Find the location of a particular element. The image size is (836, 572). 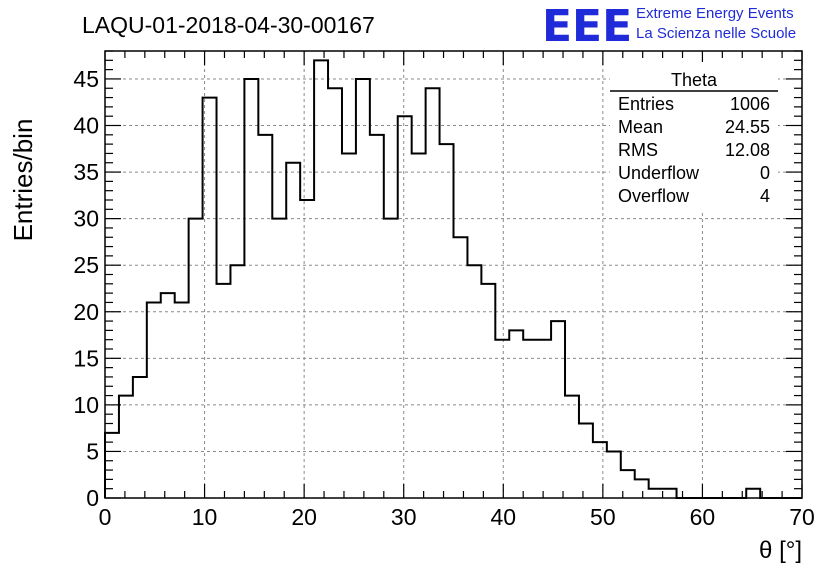

y-tick-label: 30 is located at coordinates (86, 219).